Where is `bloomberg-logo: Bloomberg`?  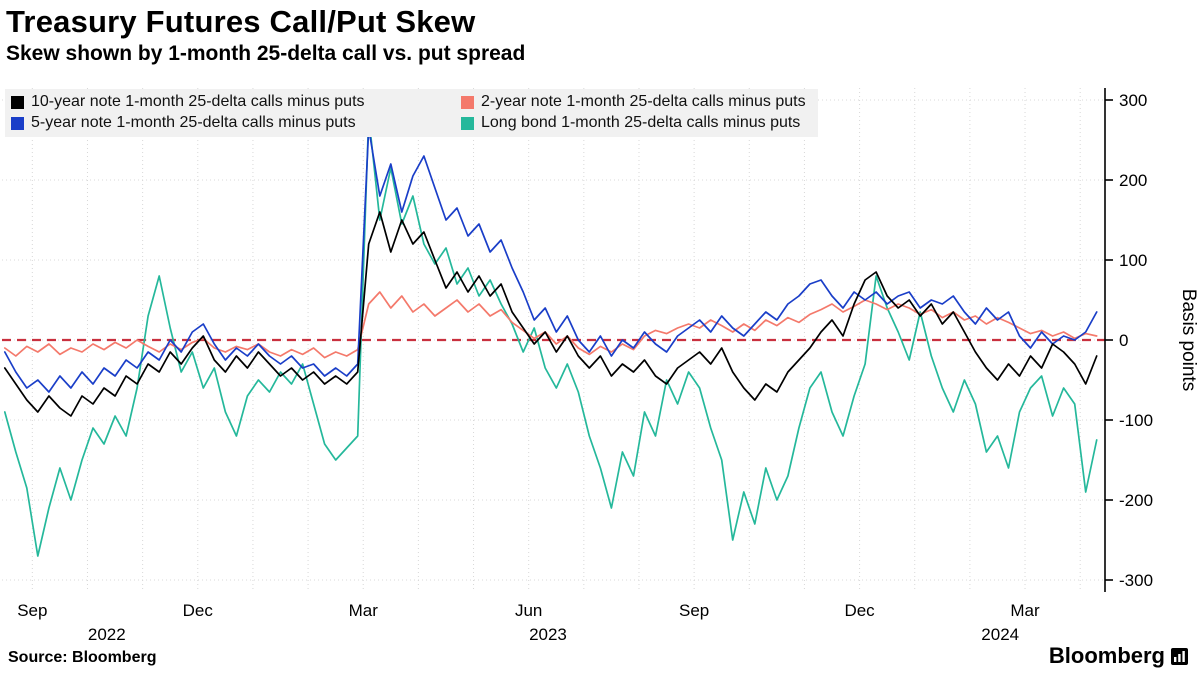
bloomberg-logo: Bloomberg is located at coordinates (1118, 656).